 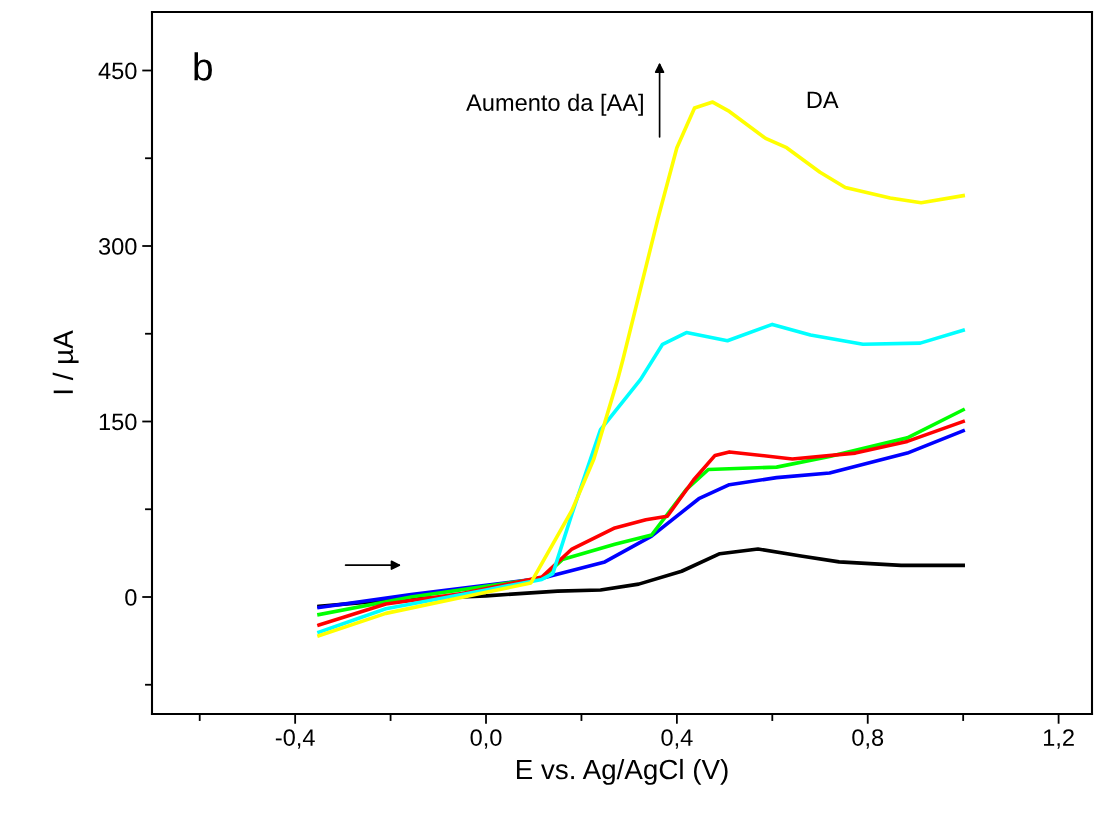 What do you see at coordinates (622, 771) in the screenshot?
I see `x-axis-title: E vs. Ag/AgCl (V)` at bounding box center [622, 771].